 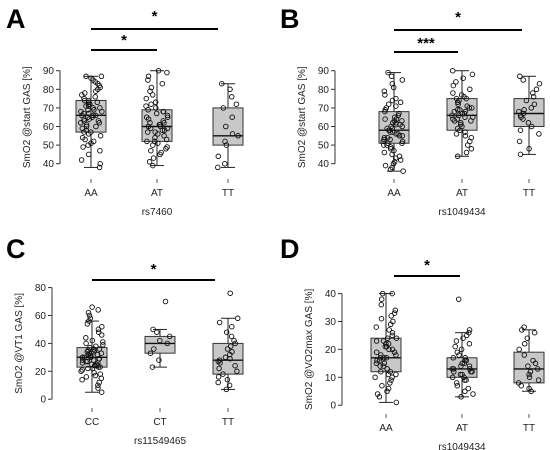 What do you see at coordinates (331, 322) in the screenshot?
I see `y-tick-label: 30` at bounding box center [331, 322].